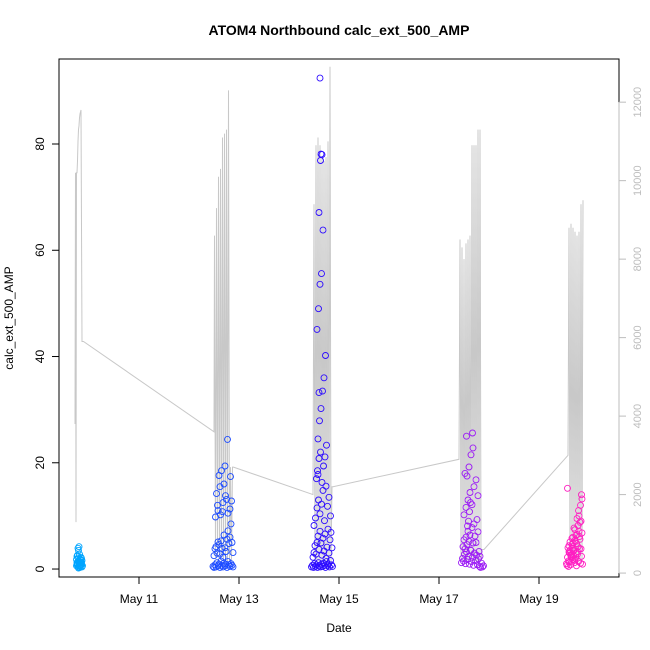 The image size is (650, 650). I want to click on x-tick-label: May 19, so click(539, 599).